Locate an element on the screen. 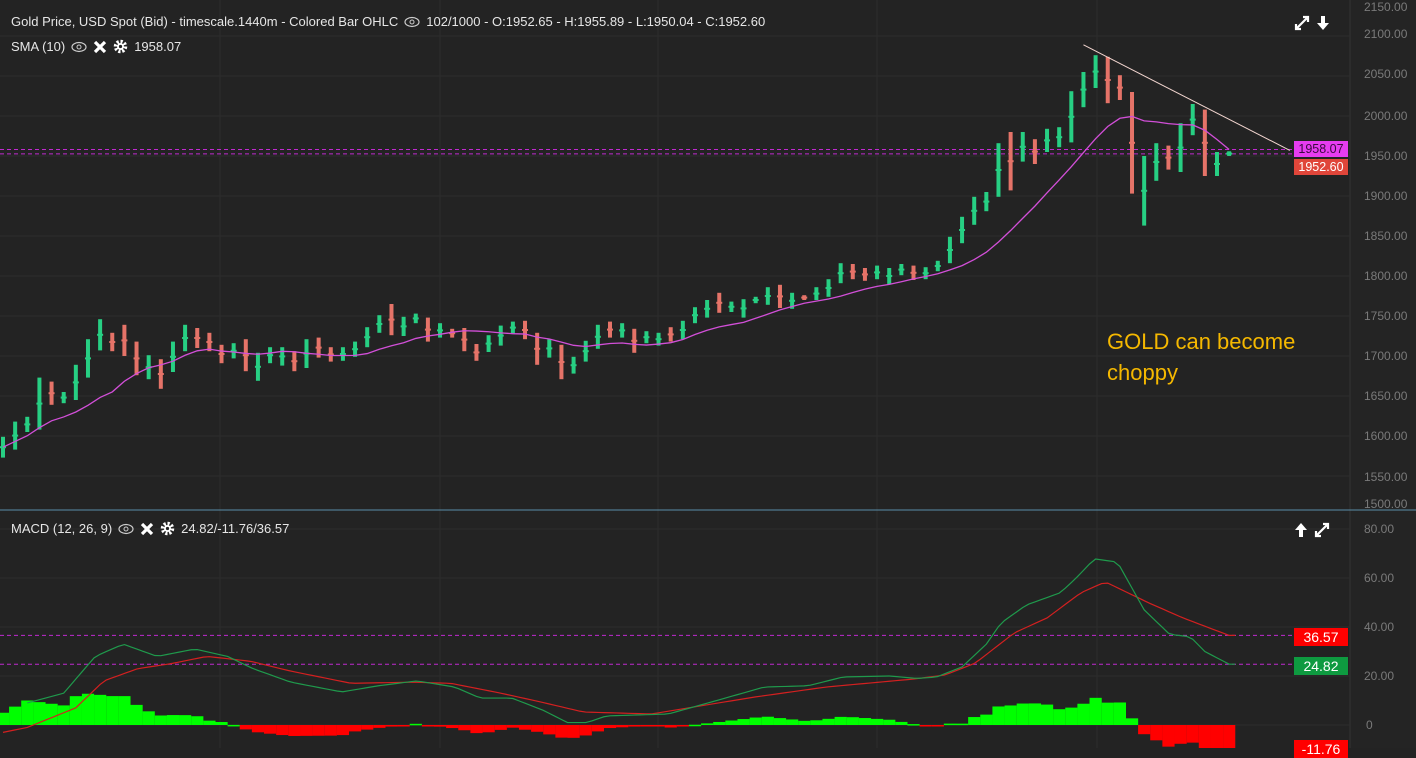  trendline is located at coordinates (1187, 97).